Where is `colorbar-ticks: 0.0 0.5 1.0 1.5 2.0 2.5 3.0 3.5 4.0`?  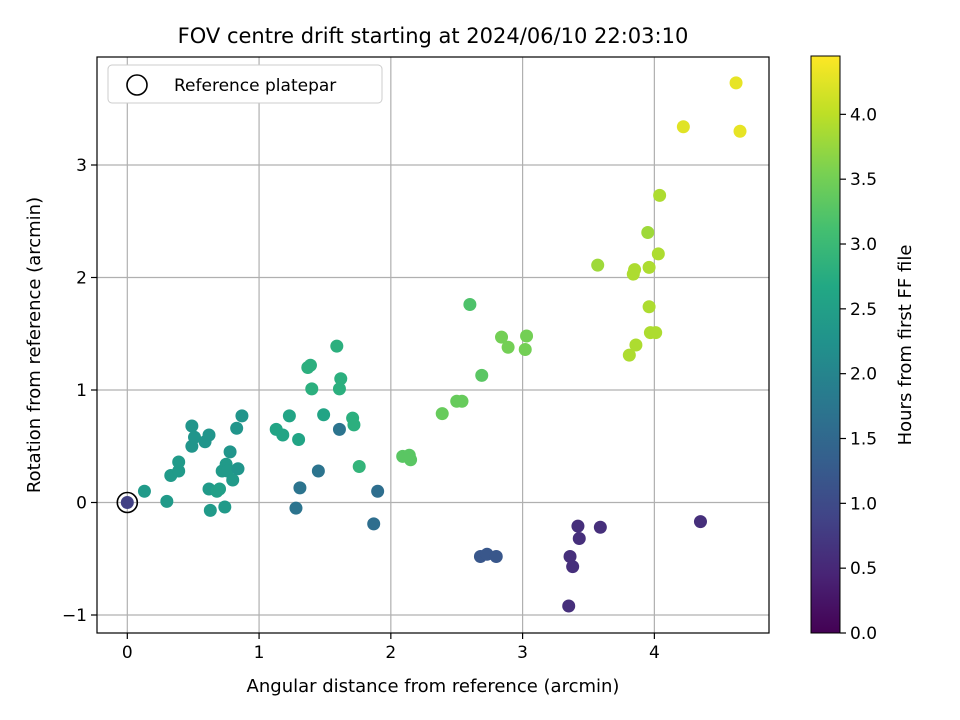 colorbar-ticks: 0.0 0.5 1.0 1.5 2.0 2.5 3.0 3.5 4.0 is located at coordinates (858, 374).